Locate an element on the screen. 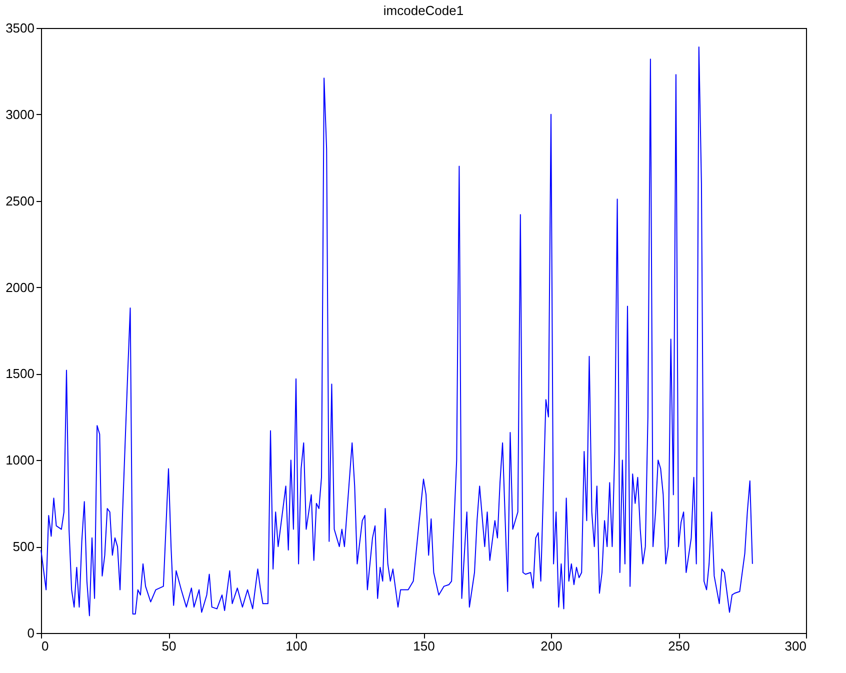 Image resolution: width=846 pixels, height=673 pixels. y-tick-label: 3000 is located at coordinates (20, 114).